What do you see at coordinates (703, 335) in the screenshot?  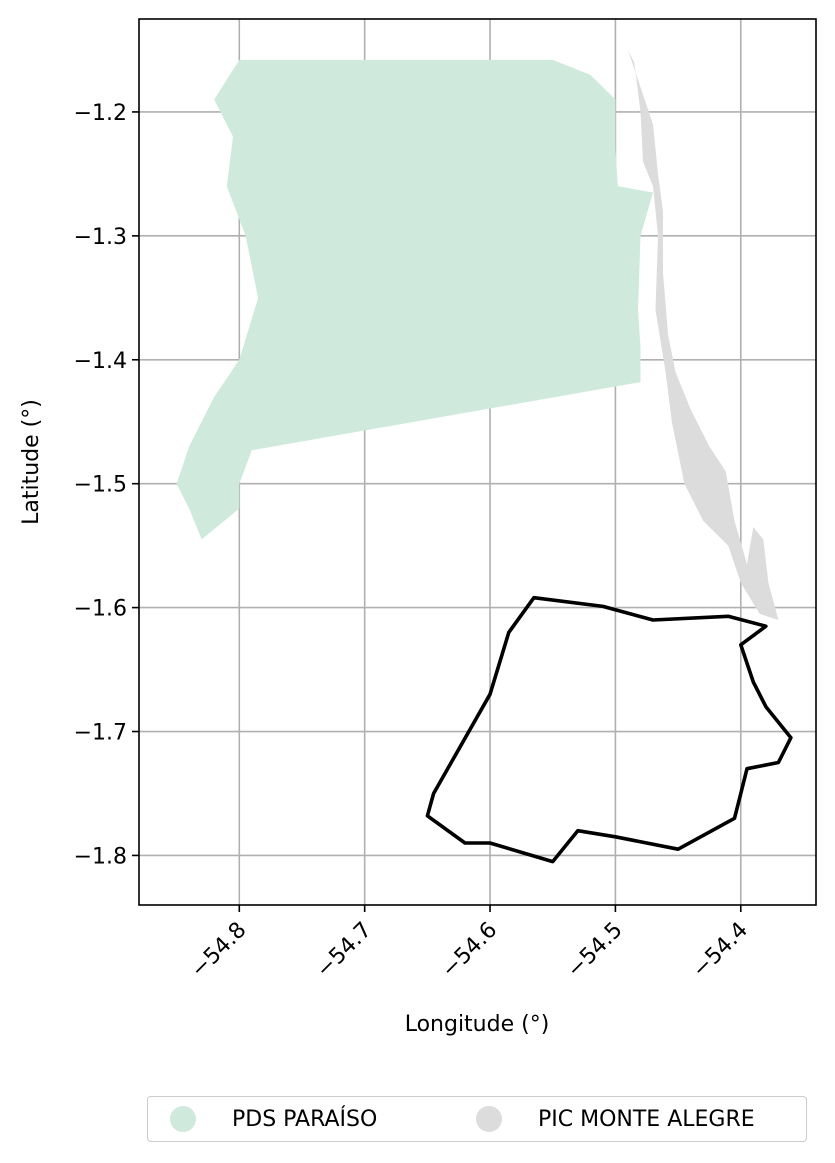 I see `region-pic-monte-alegre` at bounding box center [703, 335].